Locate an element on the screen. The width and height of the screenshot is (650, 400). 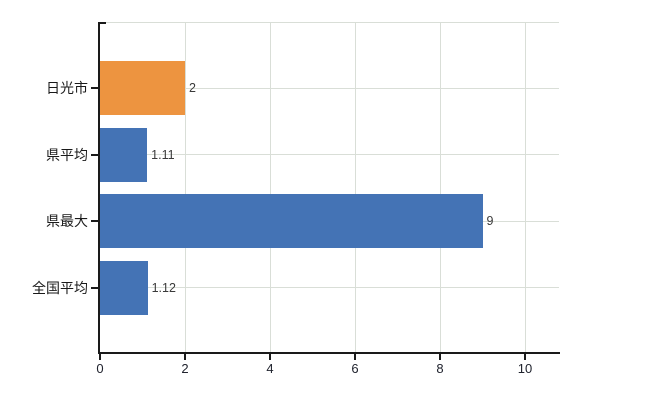
x-tick-label: 2 is located at coordinates (185, 368).